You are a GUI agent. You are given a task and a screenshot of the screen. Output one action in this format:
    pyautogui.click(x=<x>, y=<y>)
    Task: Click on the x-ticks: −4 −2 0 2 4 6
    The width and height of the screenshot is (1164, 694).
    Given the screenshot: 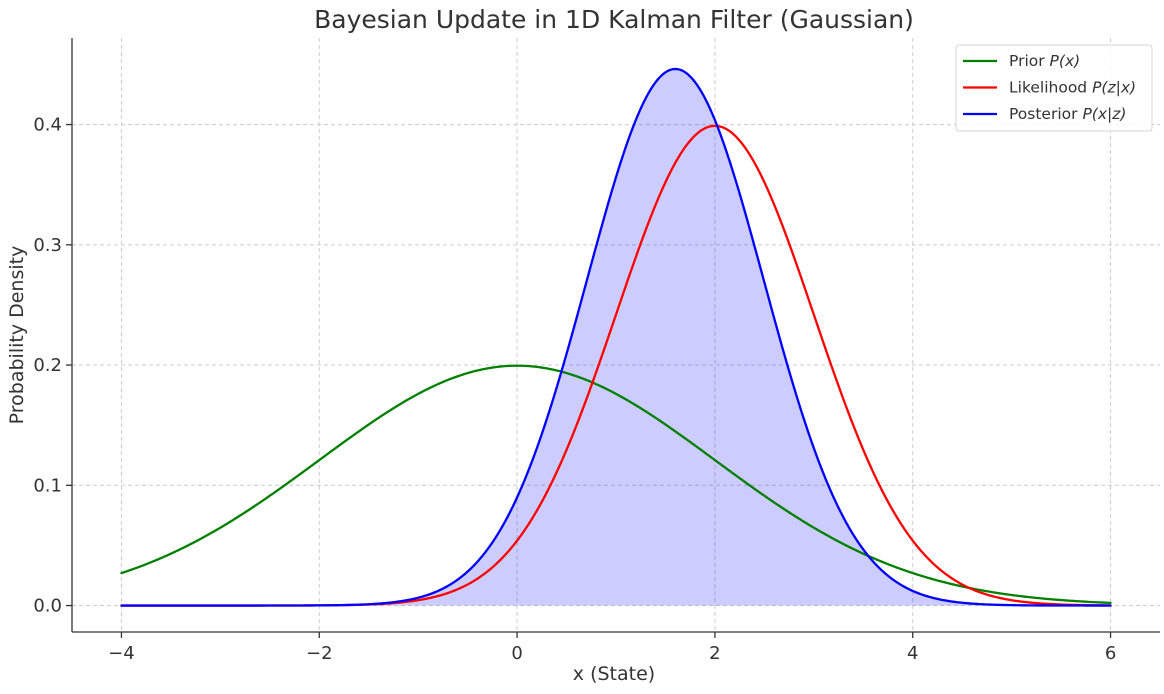 What is the action you would take?
    pyautogui.click(x=612, y=648)
    